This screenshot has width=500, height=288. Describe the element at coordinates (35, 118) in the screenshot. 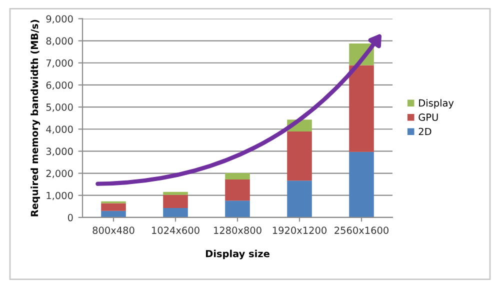

I see `y-axis-title: Required memory bandwidth (MB/s)` at that location.